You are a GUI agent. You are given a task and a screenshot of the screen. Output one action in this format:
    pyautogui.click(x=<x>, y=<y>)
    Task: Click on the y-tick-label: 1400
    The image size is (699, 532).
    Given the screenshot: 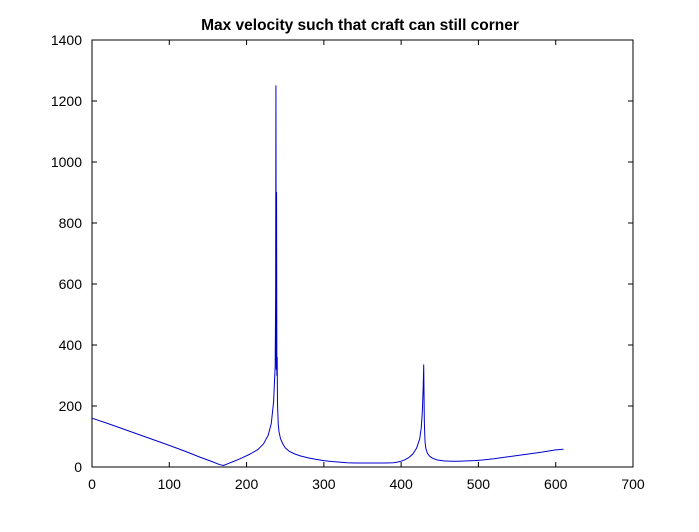 What is the action you would take?
    pyautogui.click(x=66, y=40)
    